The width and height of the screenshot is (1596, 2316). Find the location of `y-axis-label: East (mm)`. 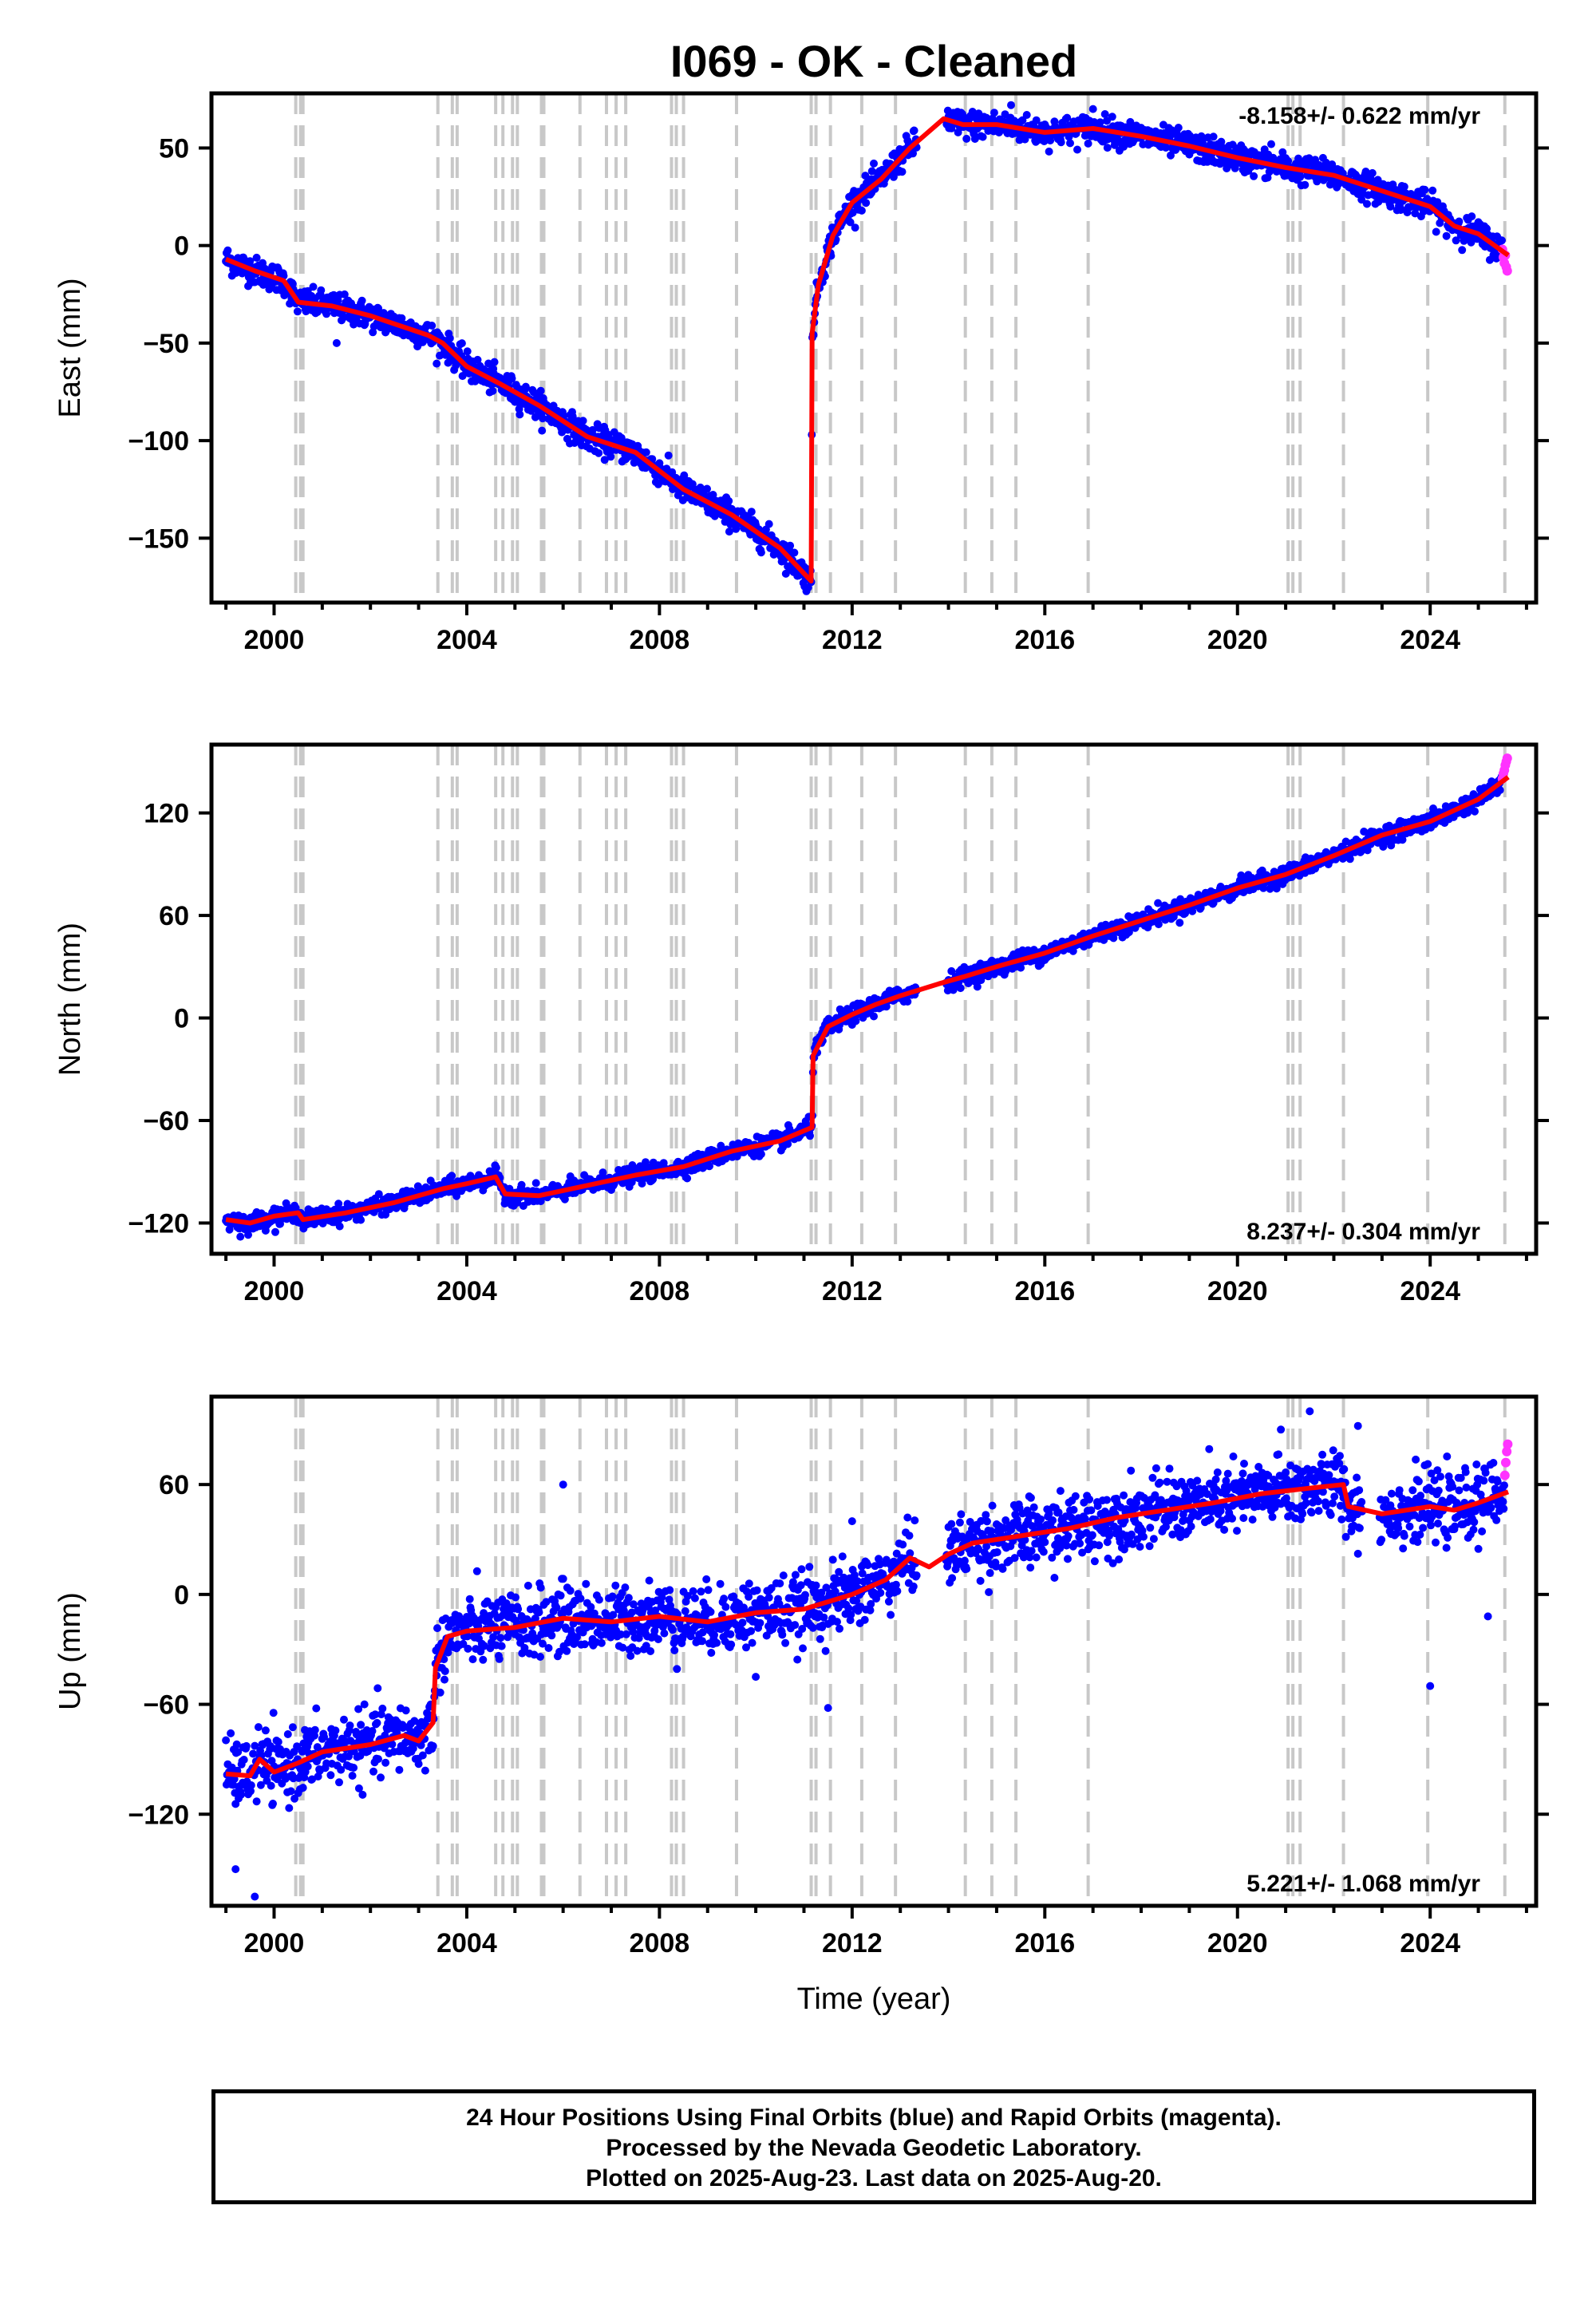

y-axis-label: East (mm) is located at coordinates (70, 347).